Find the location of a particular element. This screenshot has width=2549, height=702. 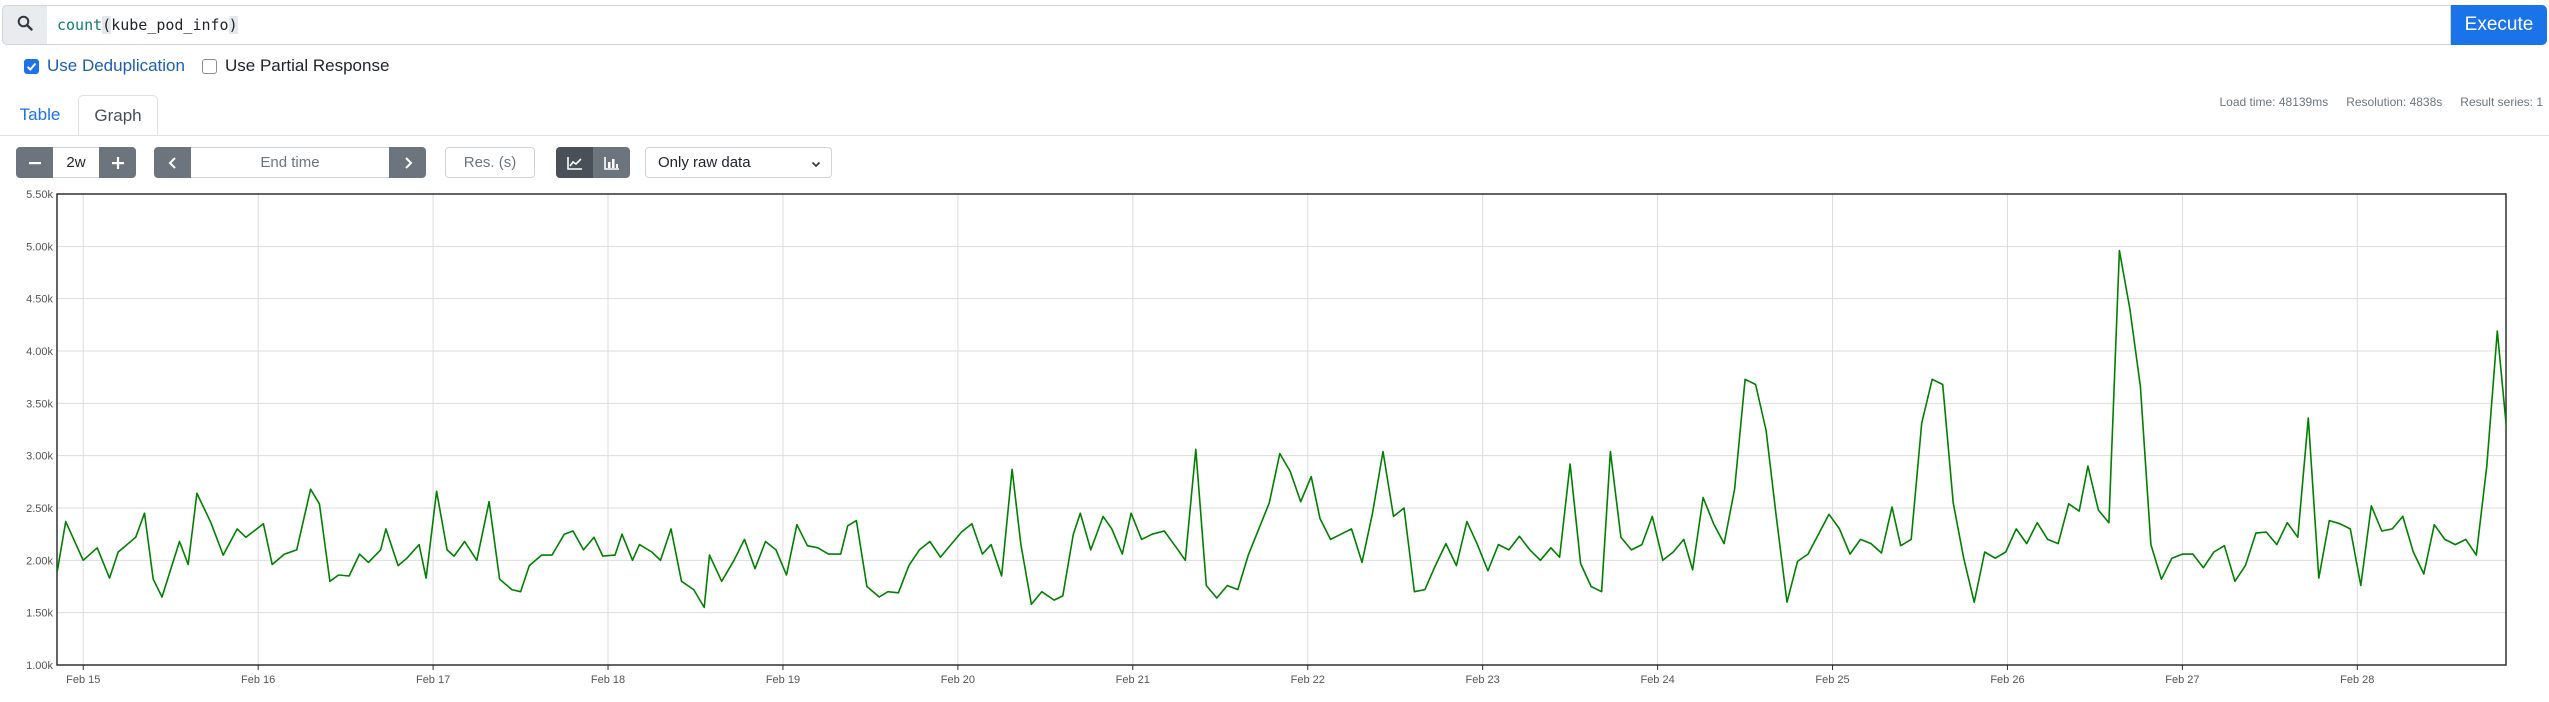

query-close-paren: ) is located at coordinates (233, 25).